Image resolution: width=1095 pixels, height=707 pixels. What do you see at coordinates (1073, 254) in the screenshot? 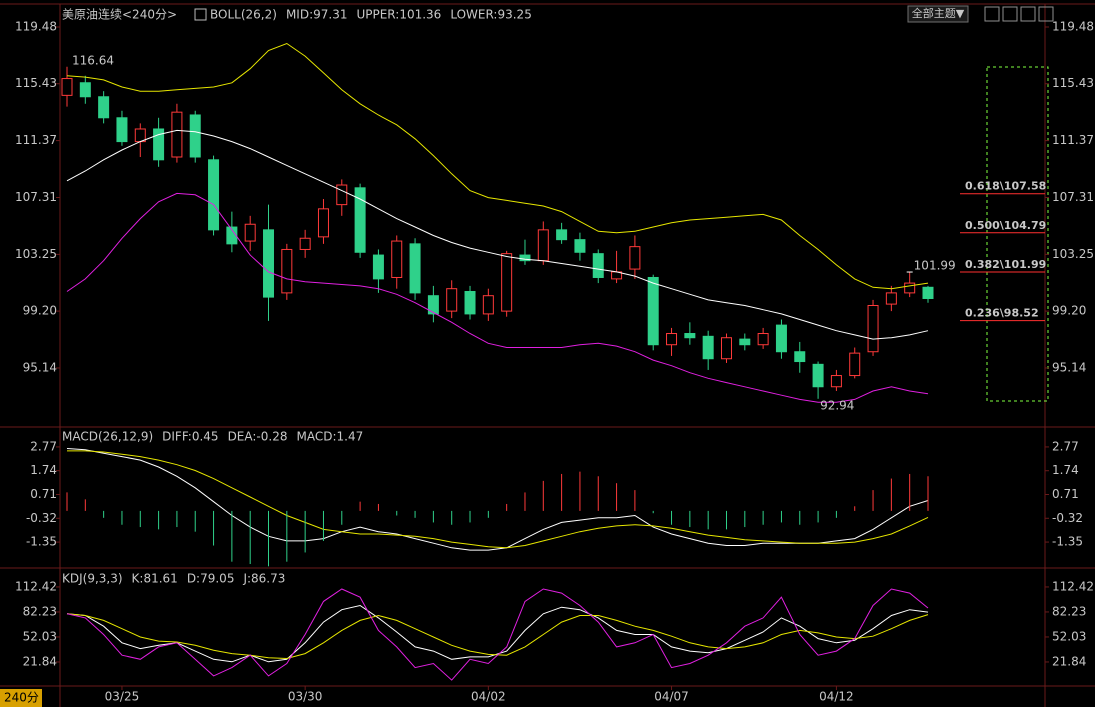
I see `y-tick-label-right: 103.25` at bounding box center [1073, 254].